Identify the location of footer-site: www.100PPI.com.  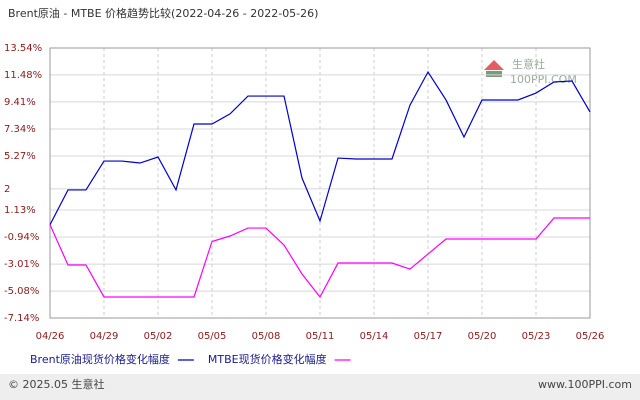
(585, 384).